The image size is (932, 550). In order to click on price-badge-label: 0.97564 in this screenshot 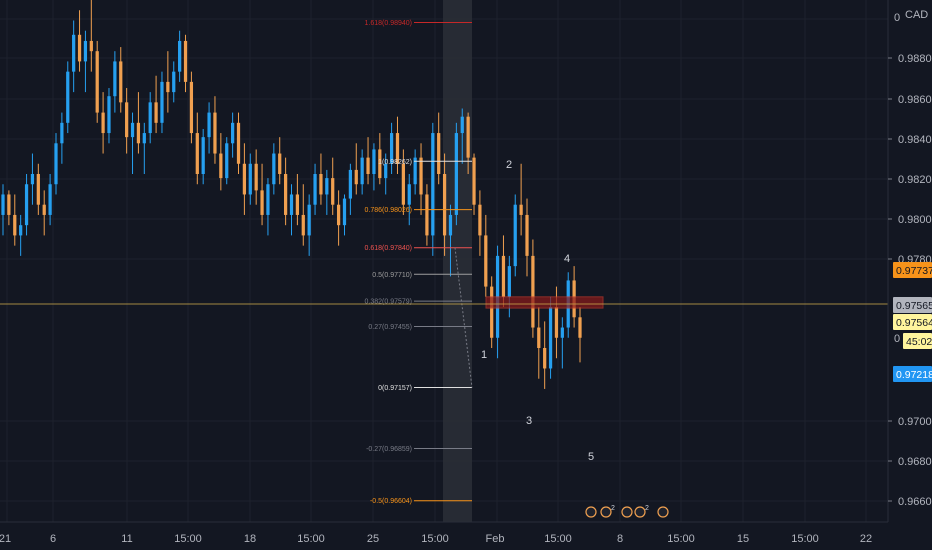, I will do `click(914, 323)`.